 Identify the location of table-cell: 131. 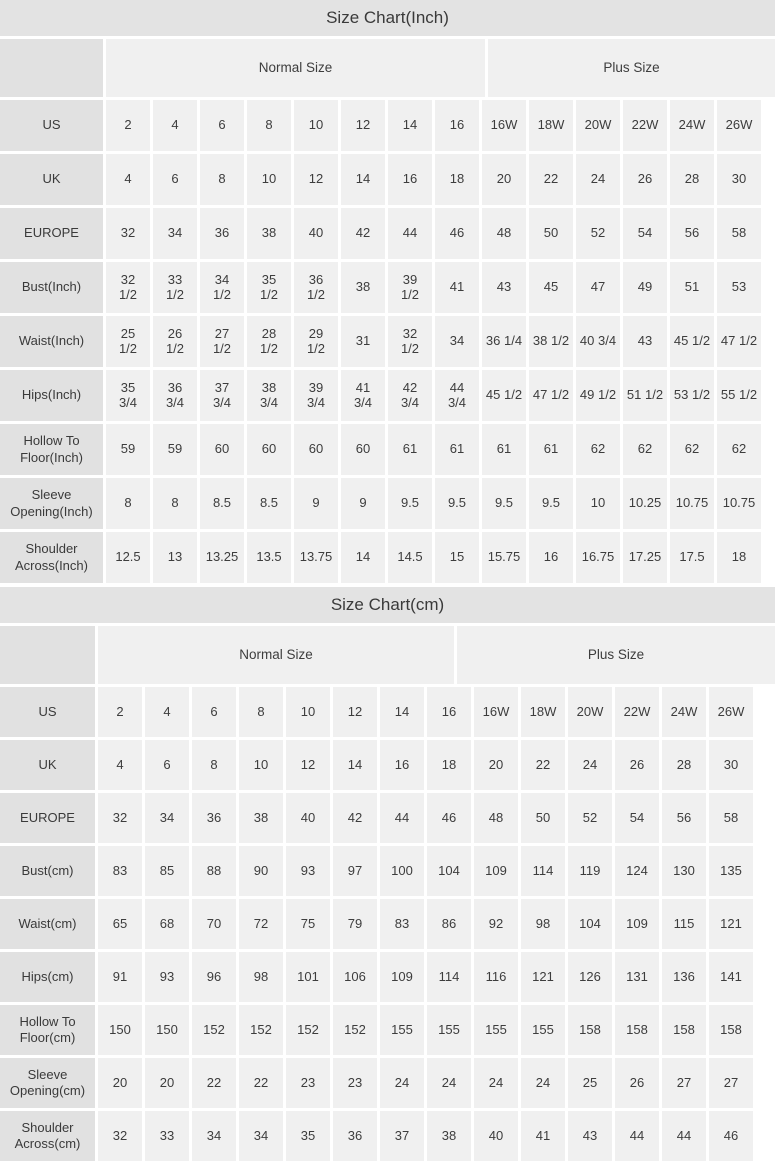
(637, 977).